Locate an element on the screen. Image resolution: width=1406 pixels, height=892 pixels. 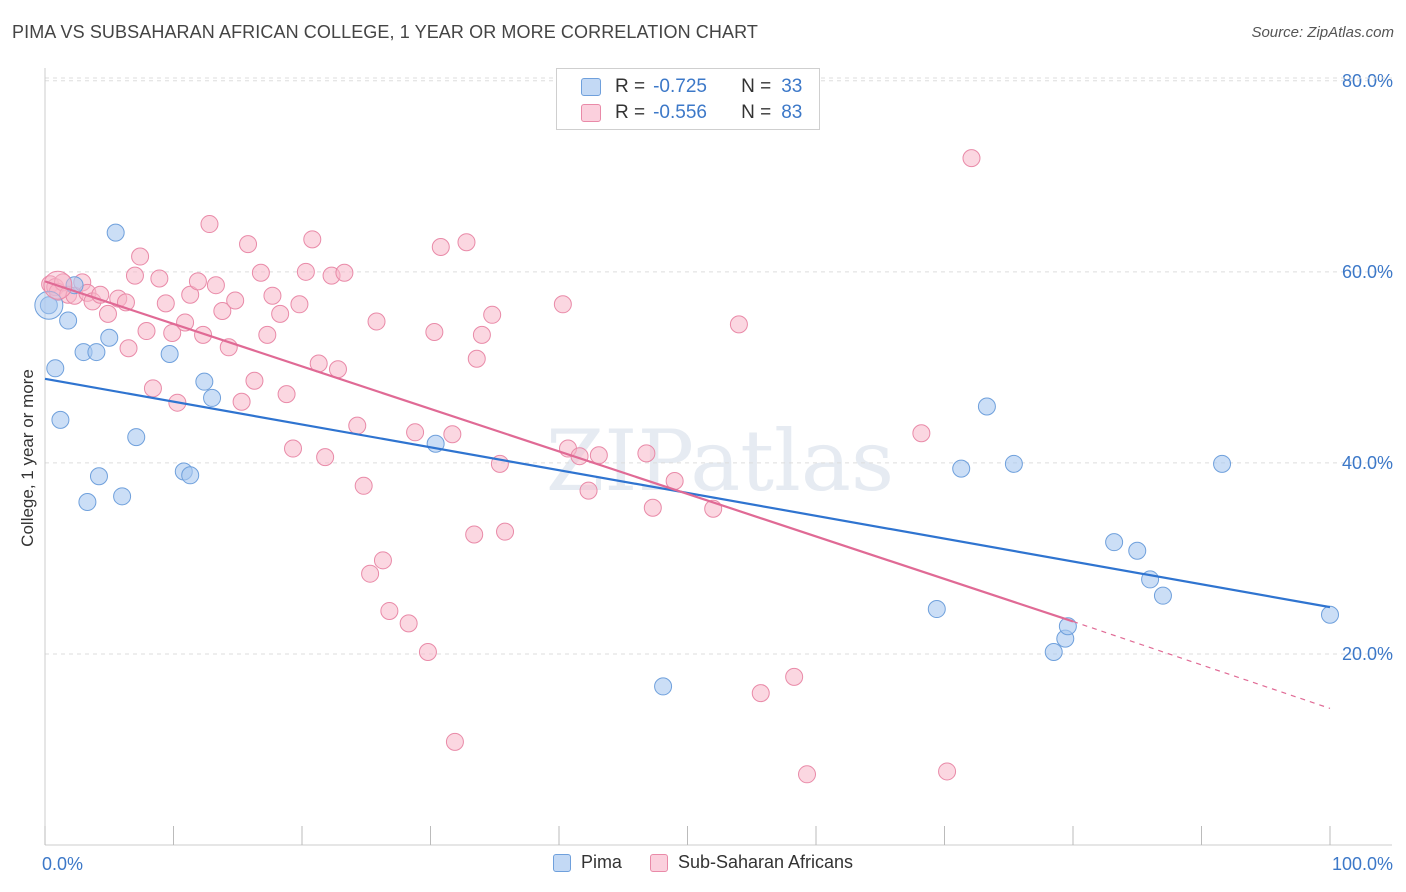
x-tick-label: 100.0% is located at coordinates (1362, 864).